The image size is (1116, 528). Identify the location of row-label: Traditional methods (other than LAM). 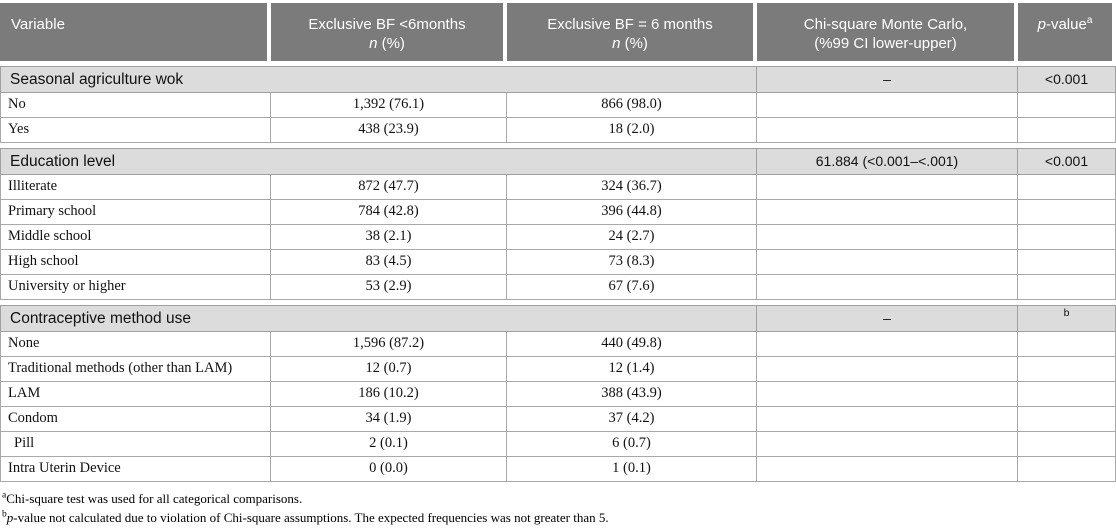
(135, 369).